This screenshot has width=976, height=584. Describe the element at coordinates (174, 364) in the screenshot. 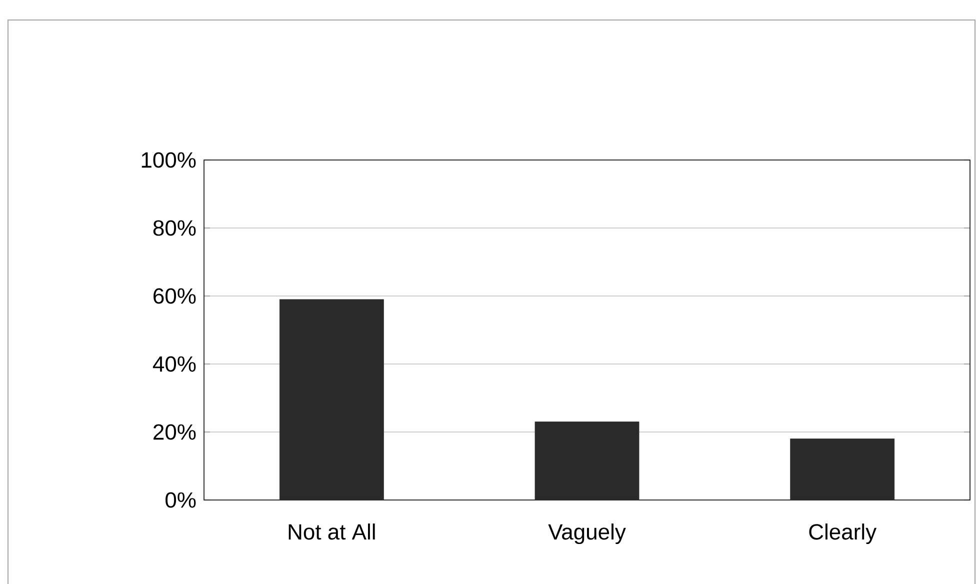

I see `y-tick-label: 40%` at that location.